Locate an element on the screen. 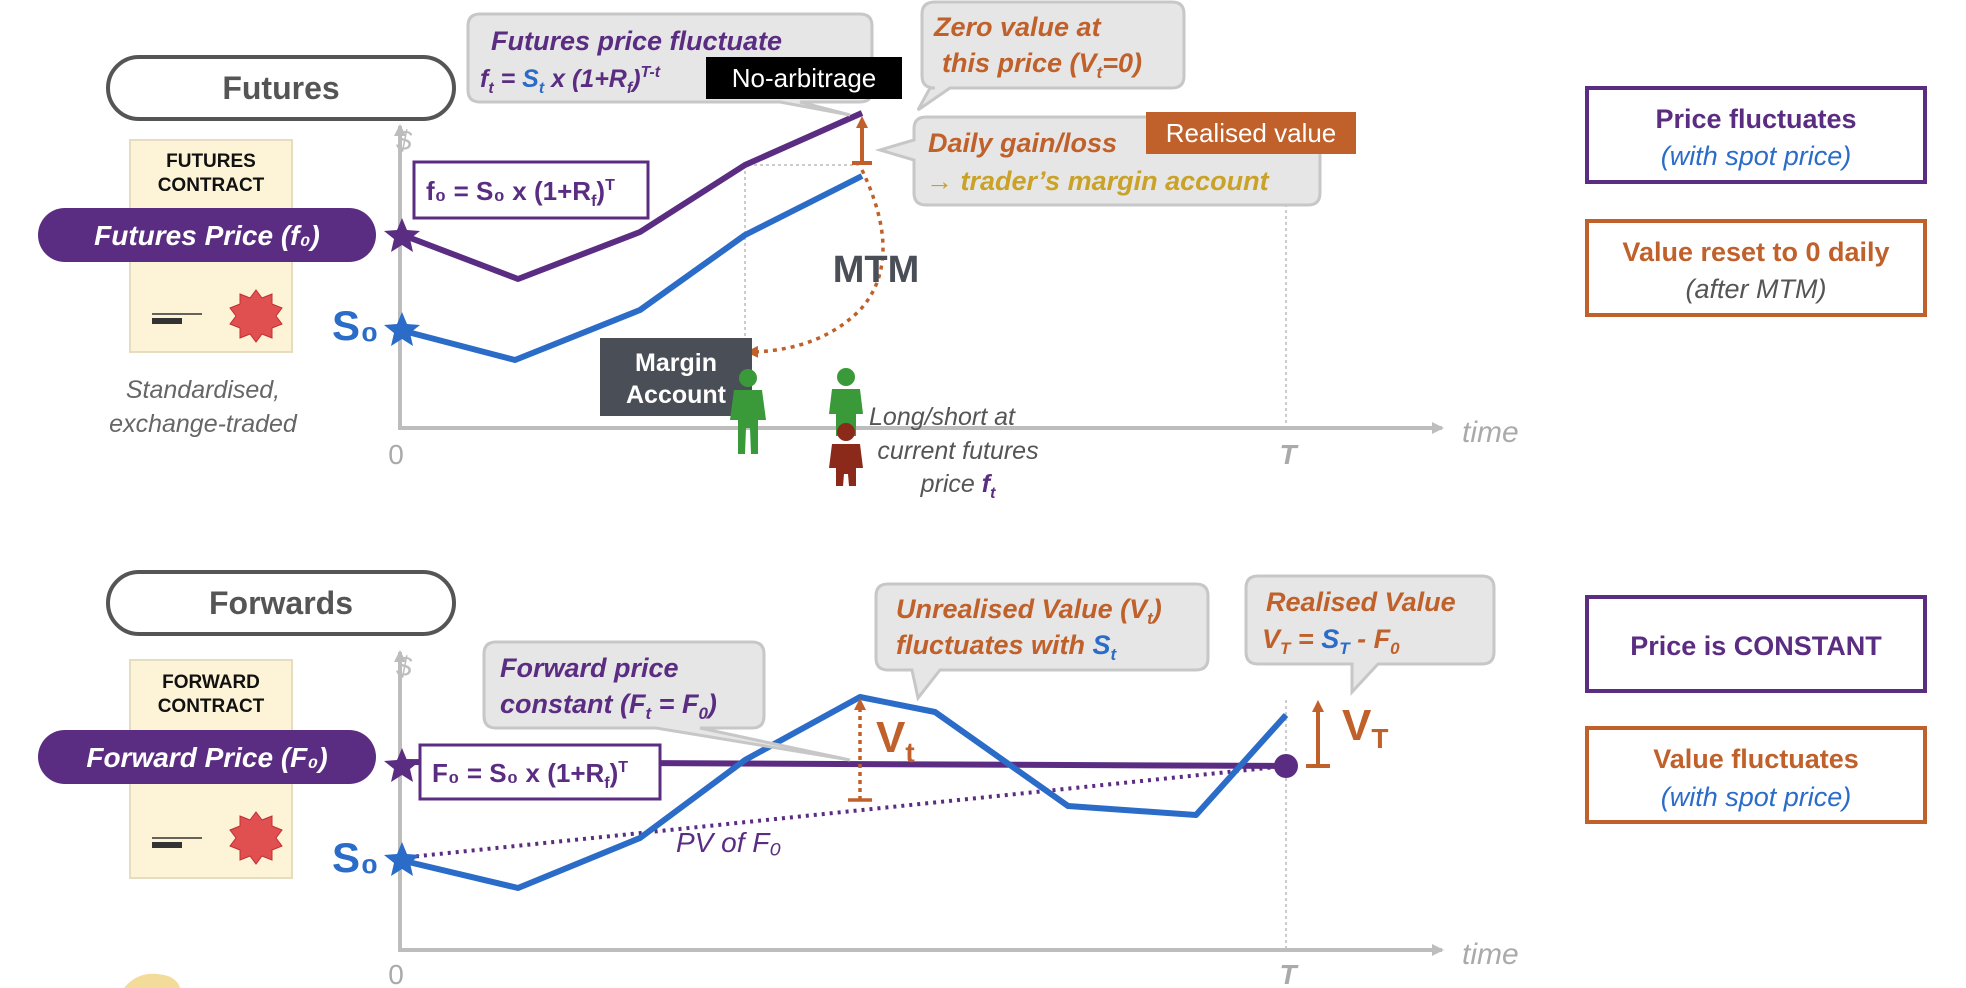 The image size is (1966, 988). forwards-formula-box is located at coordinates (540, 772).